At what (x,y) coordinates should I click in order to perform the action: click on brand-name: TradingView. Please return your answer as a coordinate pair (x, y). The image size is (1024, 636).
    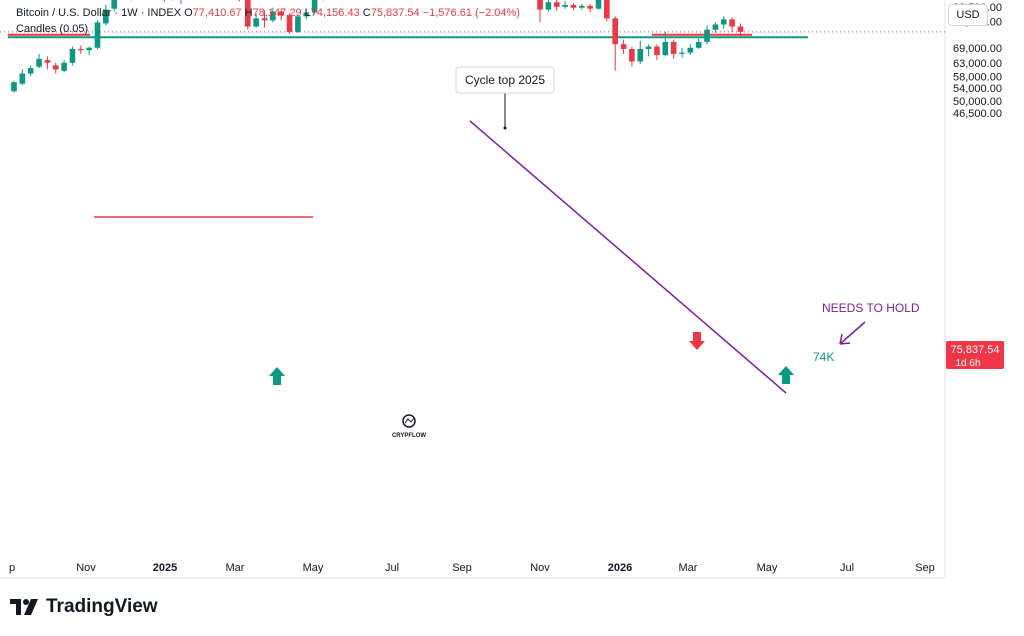
    Looking at the image, I should click on (102, 607).